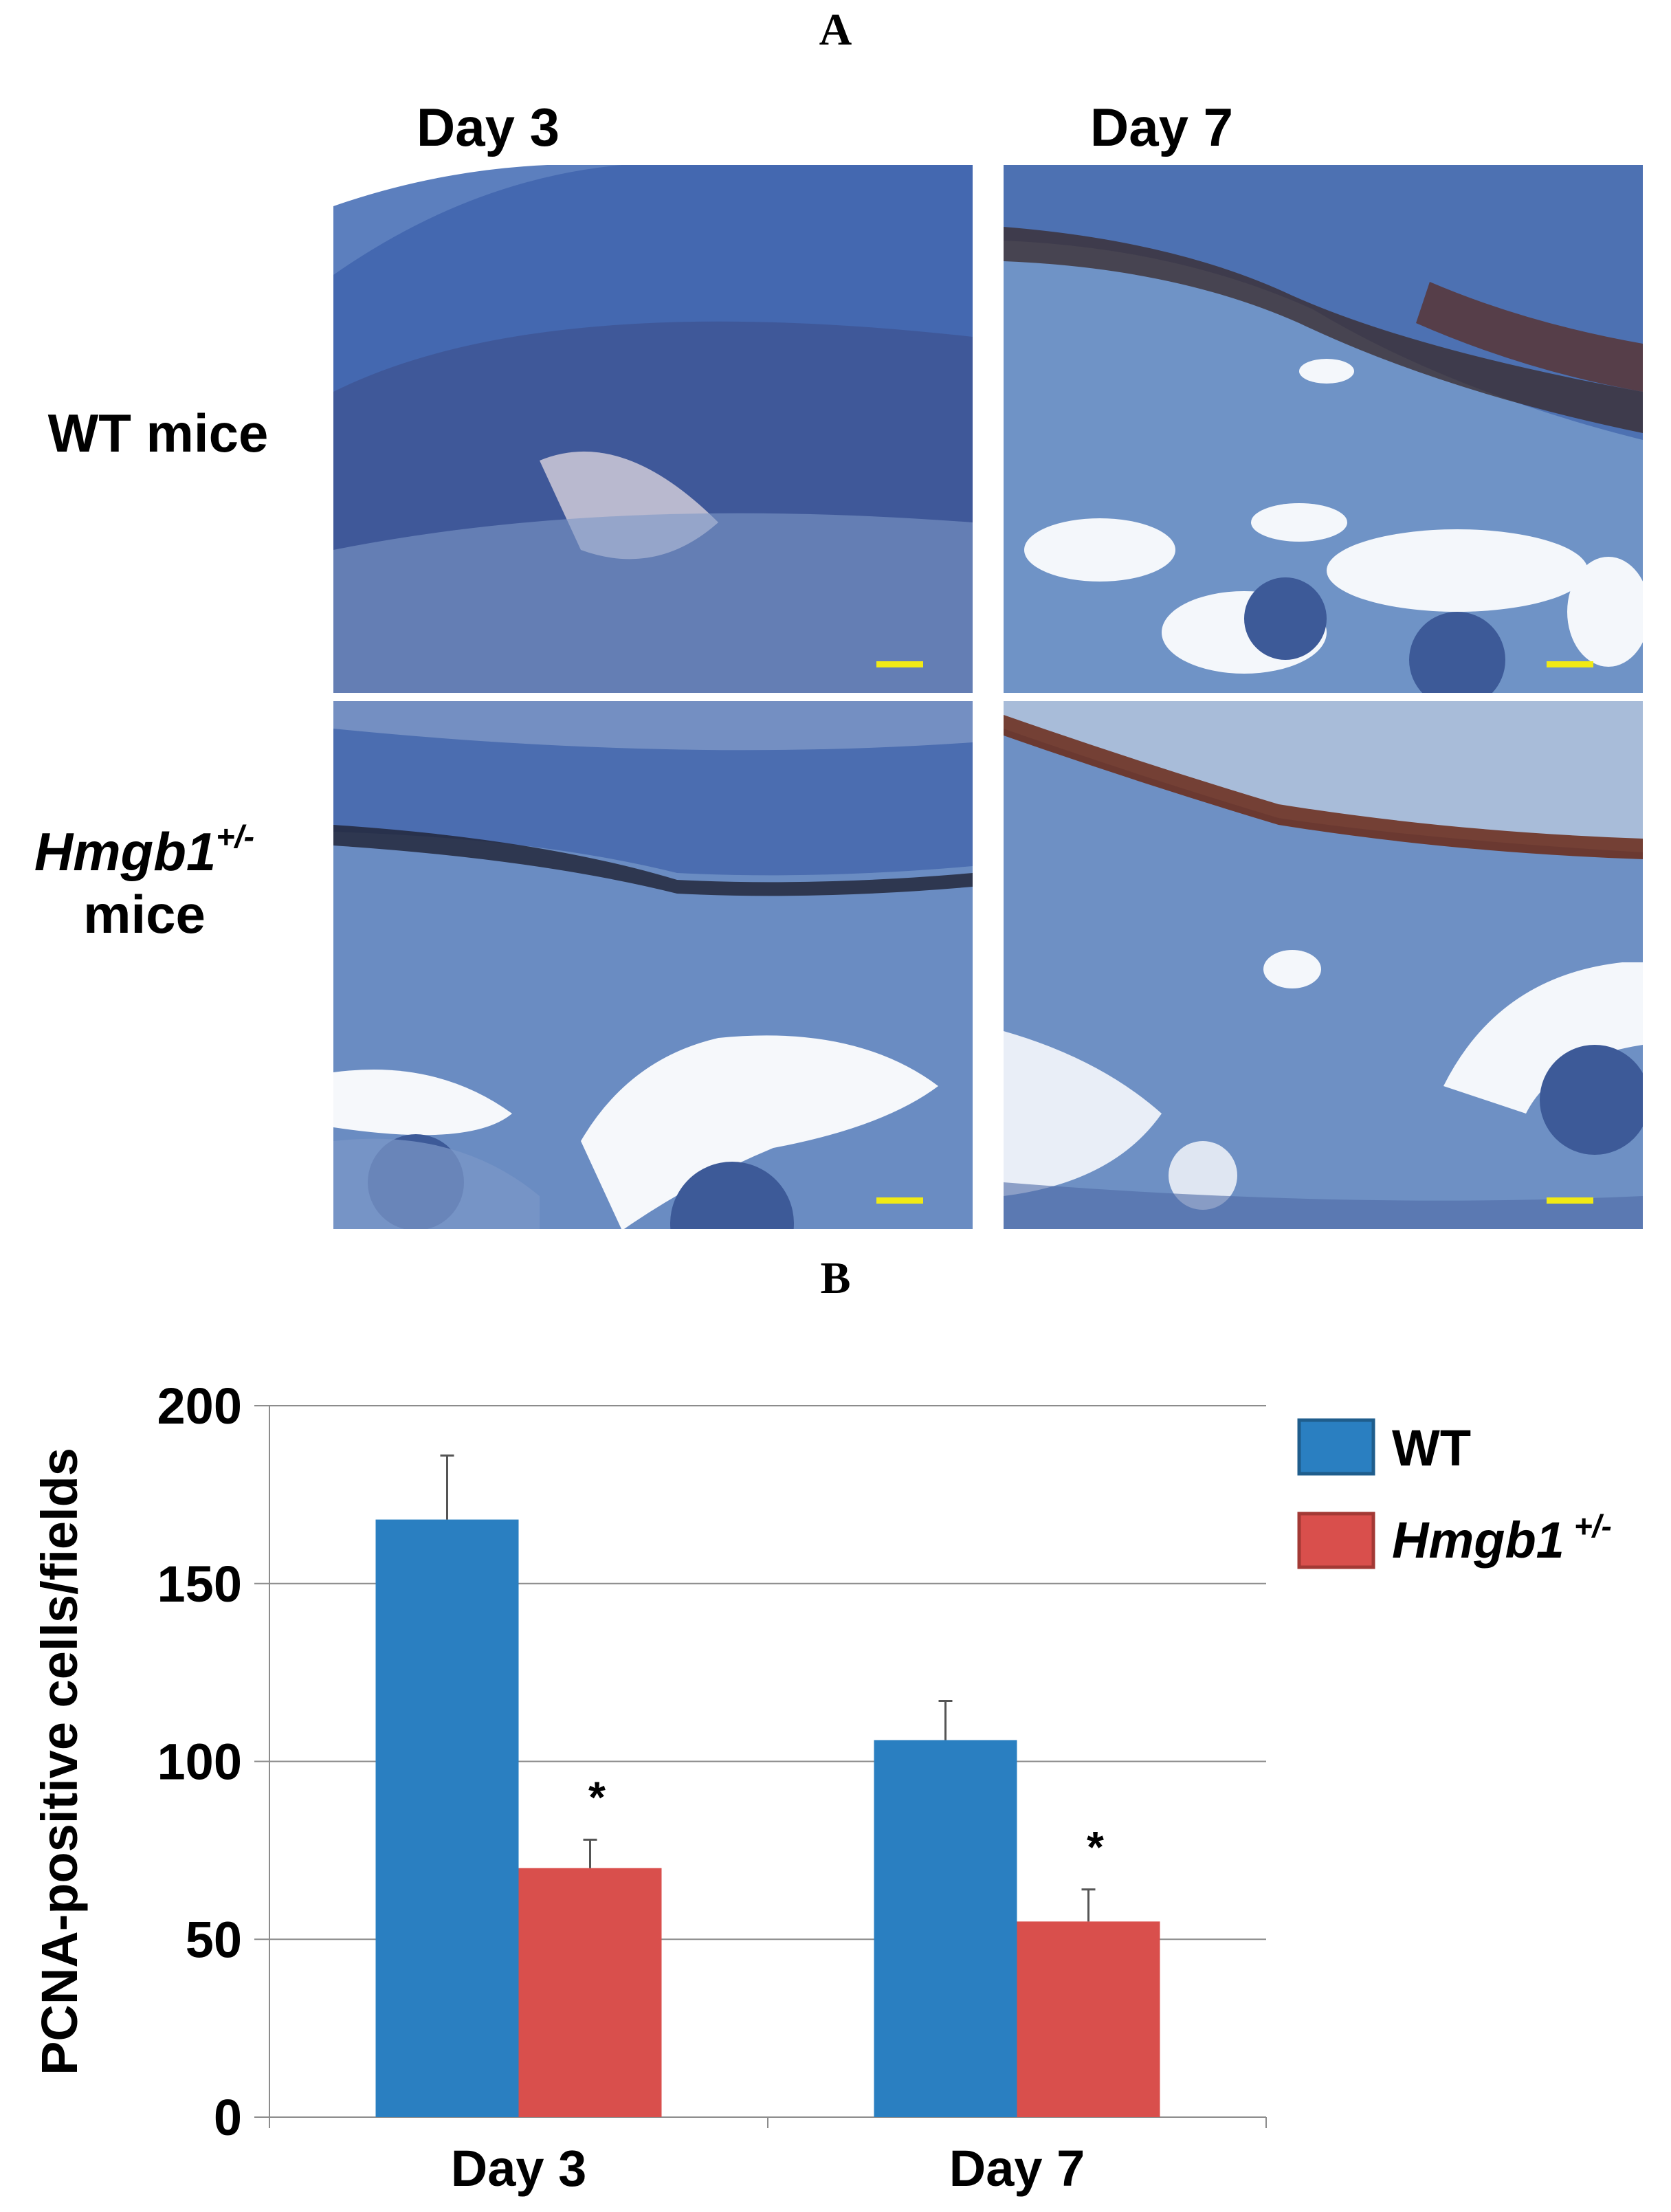 This screenshot has width=1671, height=2212. What do you see at coordinates (1454, 1493) in the screenshot?
I see `legend: WT Hmgb1 +/-` at bounding box center [1454, 1493].